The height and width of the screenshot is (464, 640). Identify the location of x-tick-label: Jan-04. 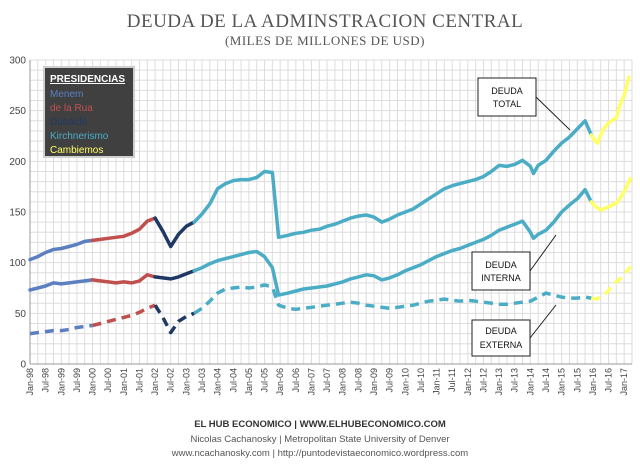
(218, 382).